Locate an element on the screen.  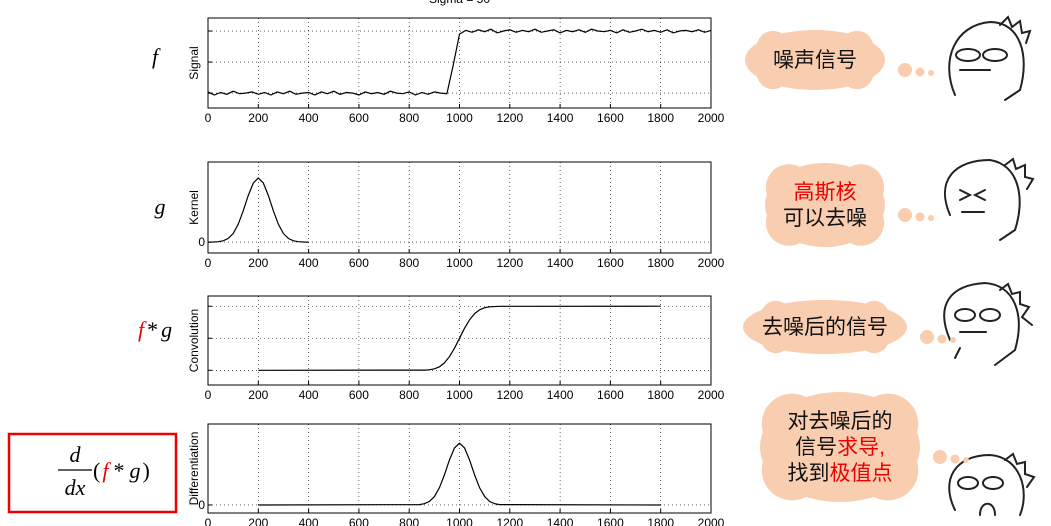
y-tick-label: 0 is located at coordinates (201, 505).